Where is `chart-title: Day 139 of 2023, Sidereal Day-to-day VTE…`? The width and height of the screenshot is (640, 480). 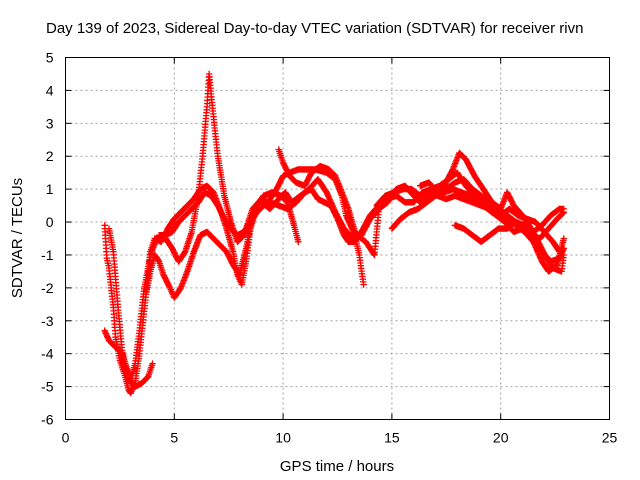 chart-title: Day 139 of 2023, Sidereal Day-to-day VTE… is located at coordinates (314, 28).